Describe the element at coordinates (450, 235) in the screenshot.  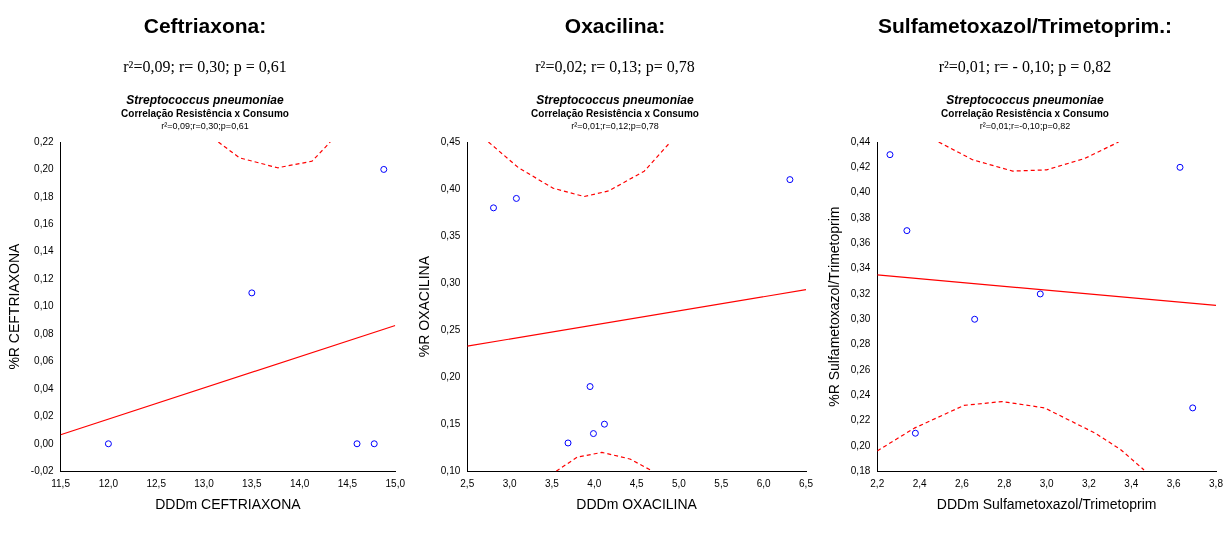
I see `y-tick-label: 0,35` at that location.